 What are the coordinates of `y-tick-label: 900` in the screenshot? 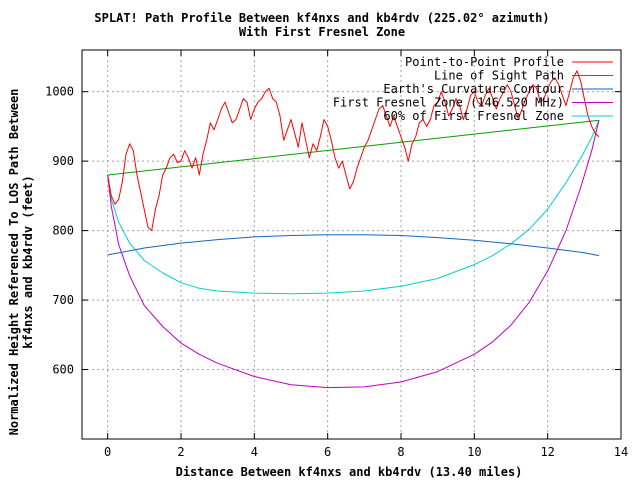 It's located at (63, 161).